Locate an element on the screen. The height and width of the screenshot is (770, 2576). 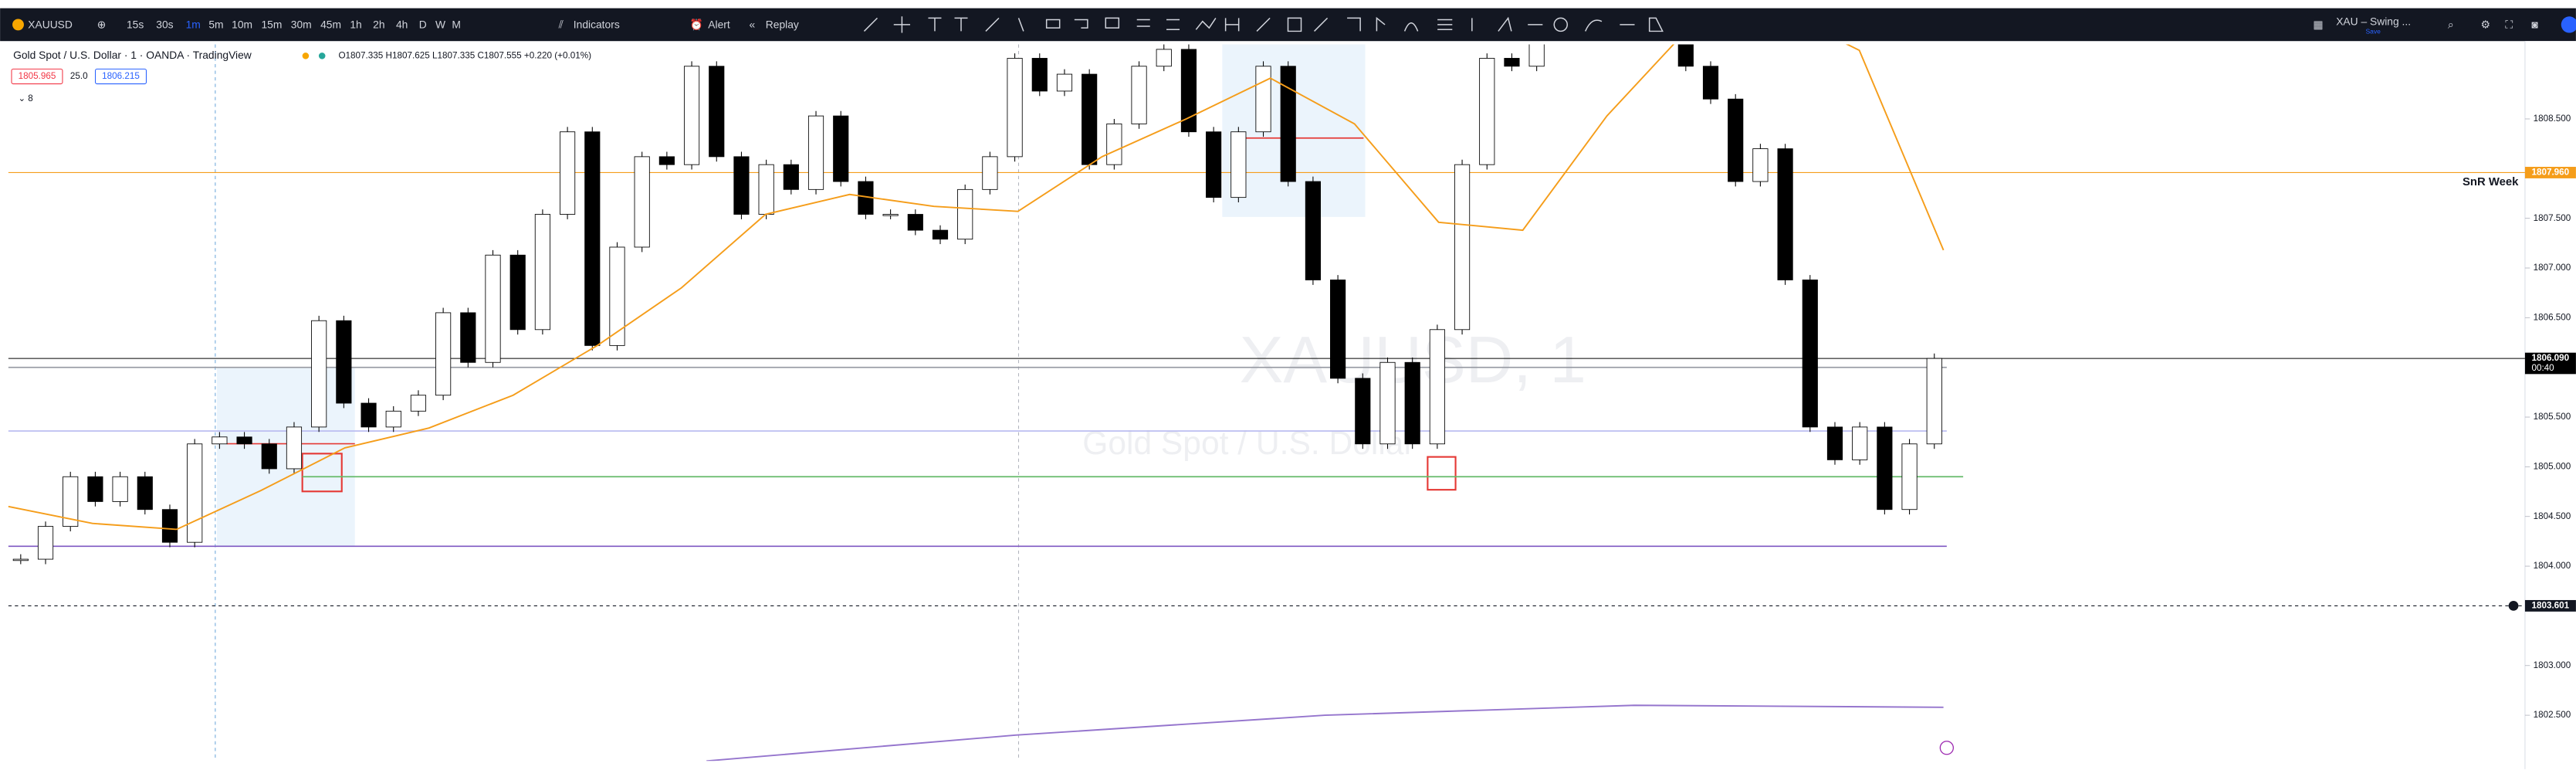
save-button: Save is located at coordinates (2374, 32).